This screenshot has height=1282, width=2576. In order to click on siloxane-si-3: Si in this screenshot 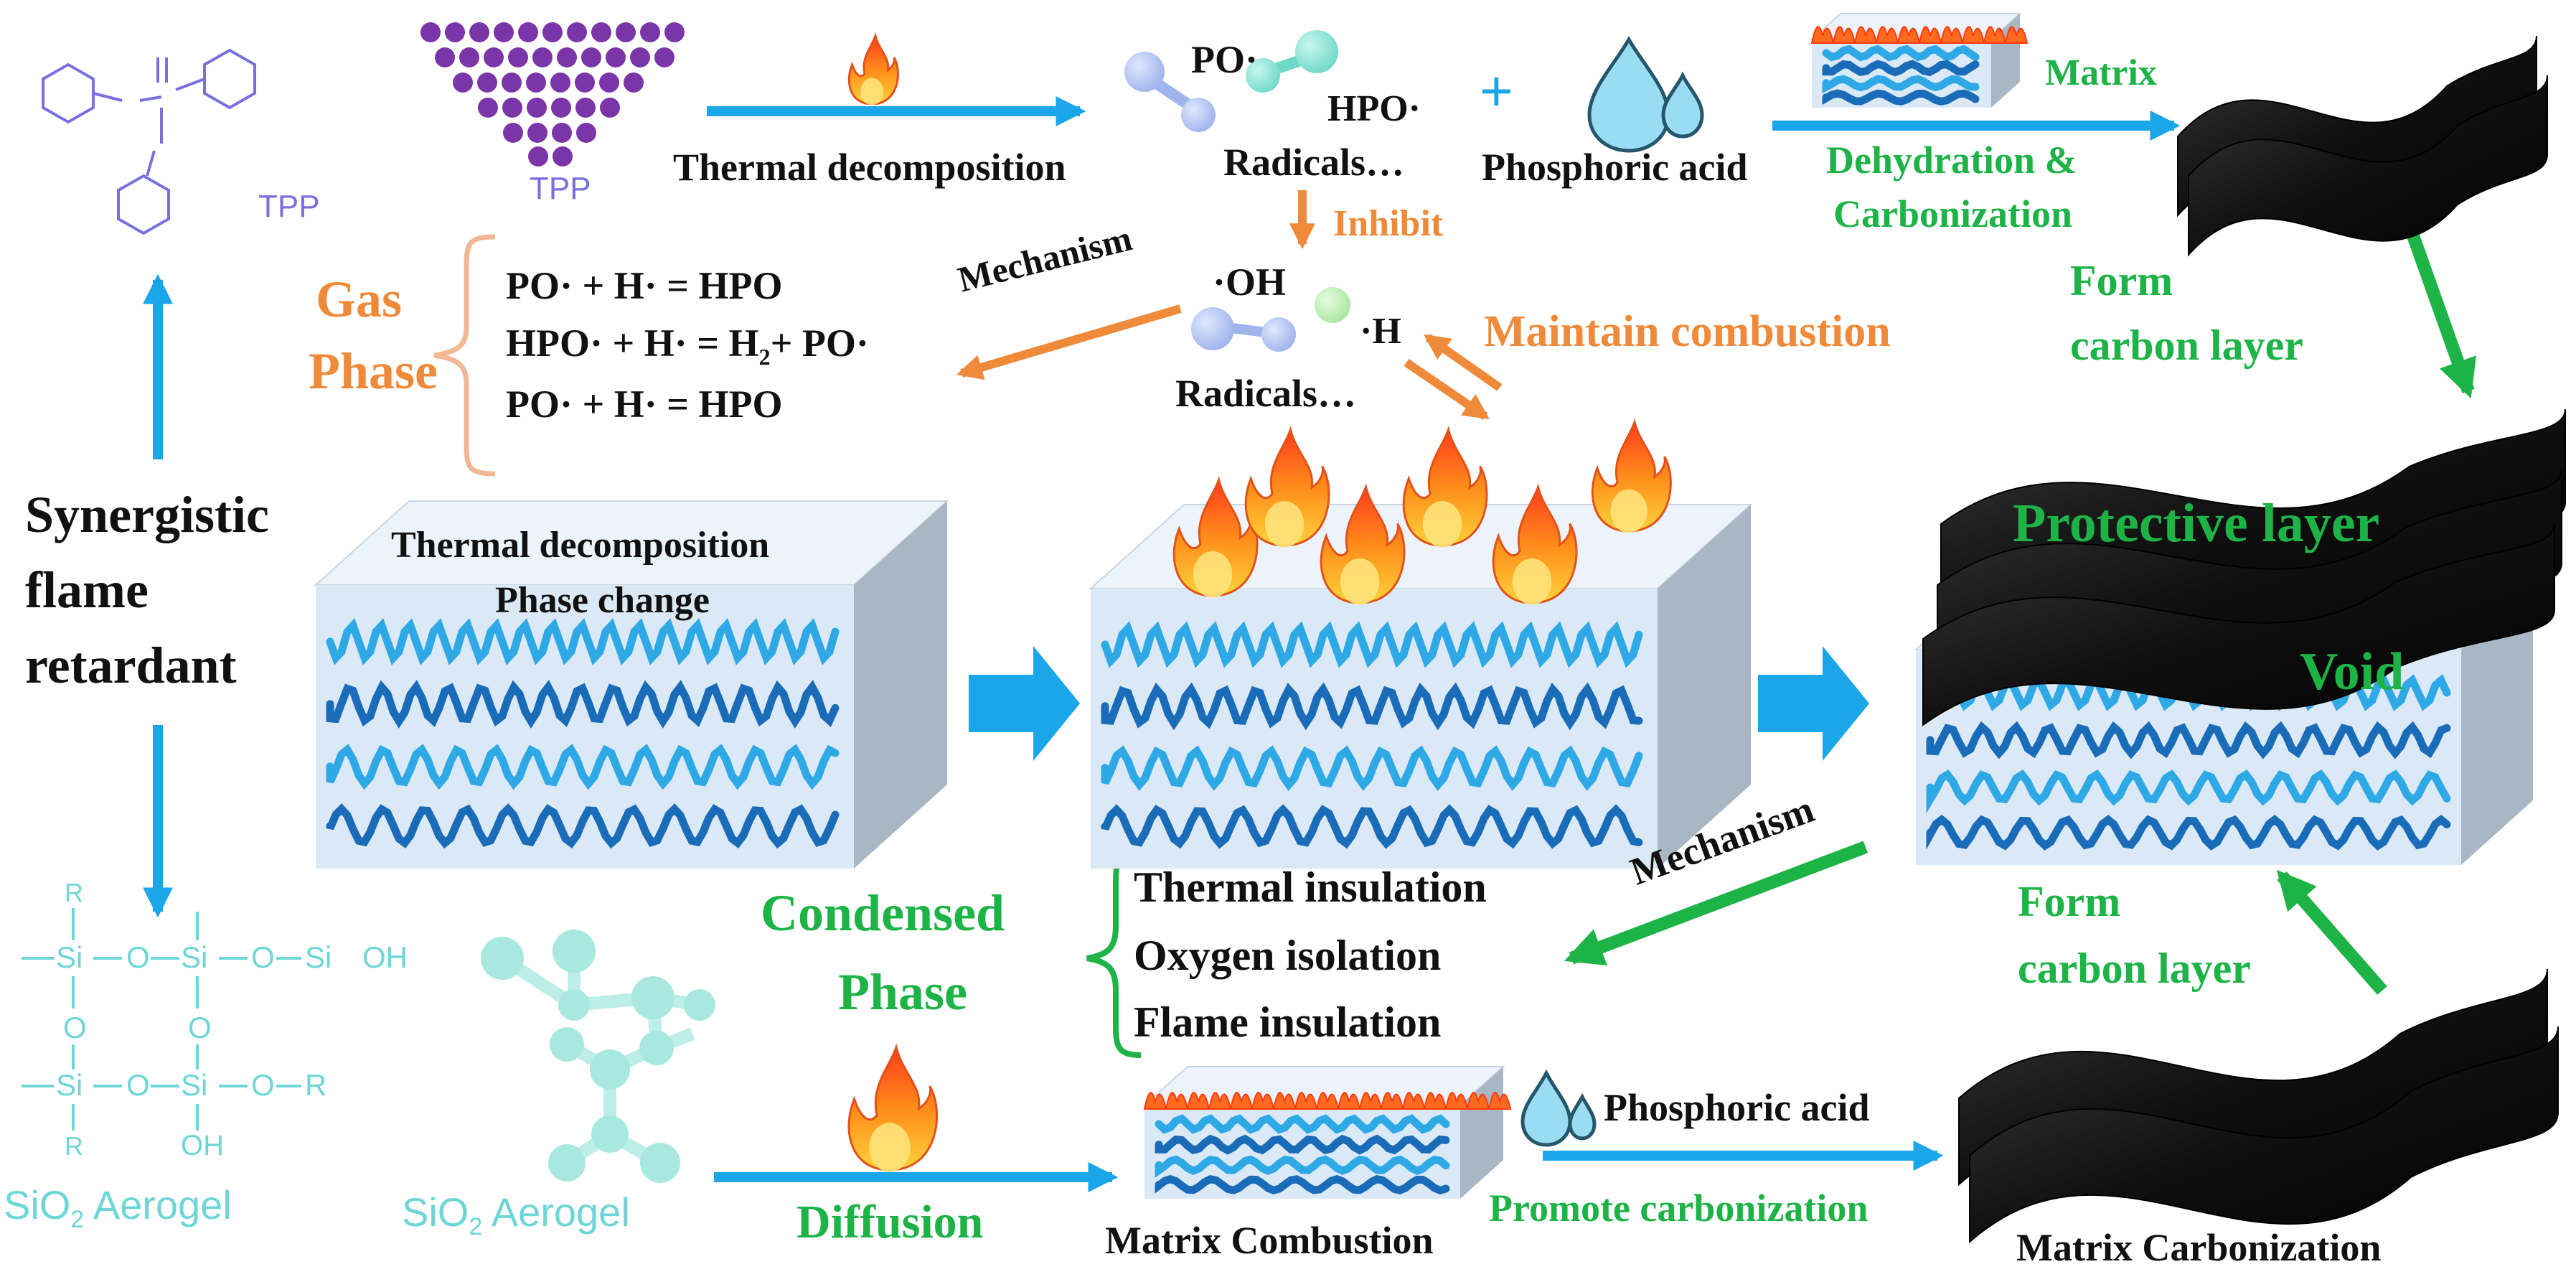, I will do `click(318, 957)`.